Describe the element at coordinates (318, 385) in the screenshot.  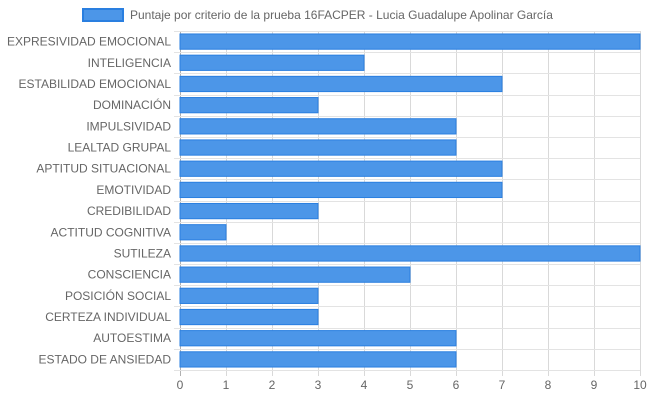
I see `x-tick-label: 3` at that location.